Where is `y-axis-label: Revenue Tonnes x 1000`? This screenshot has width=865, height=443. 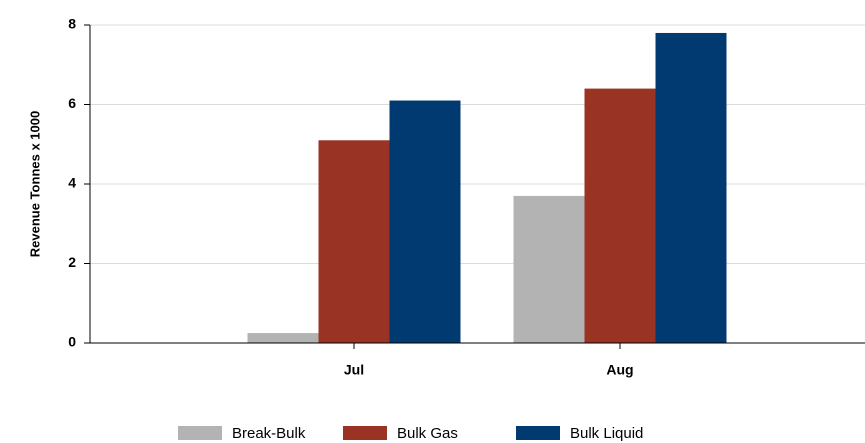
y-axis-label: Revenue Tonnes x 1000 is located at coordinates (34, 184).